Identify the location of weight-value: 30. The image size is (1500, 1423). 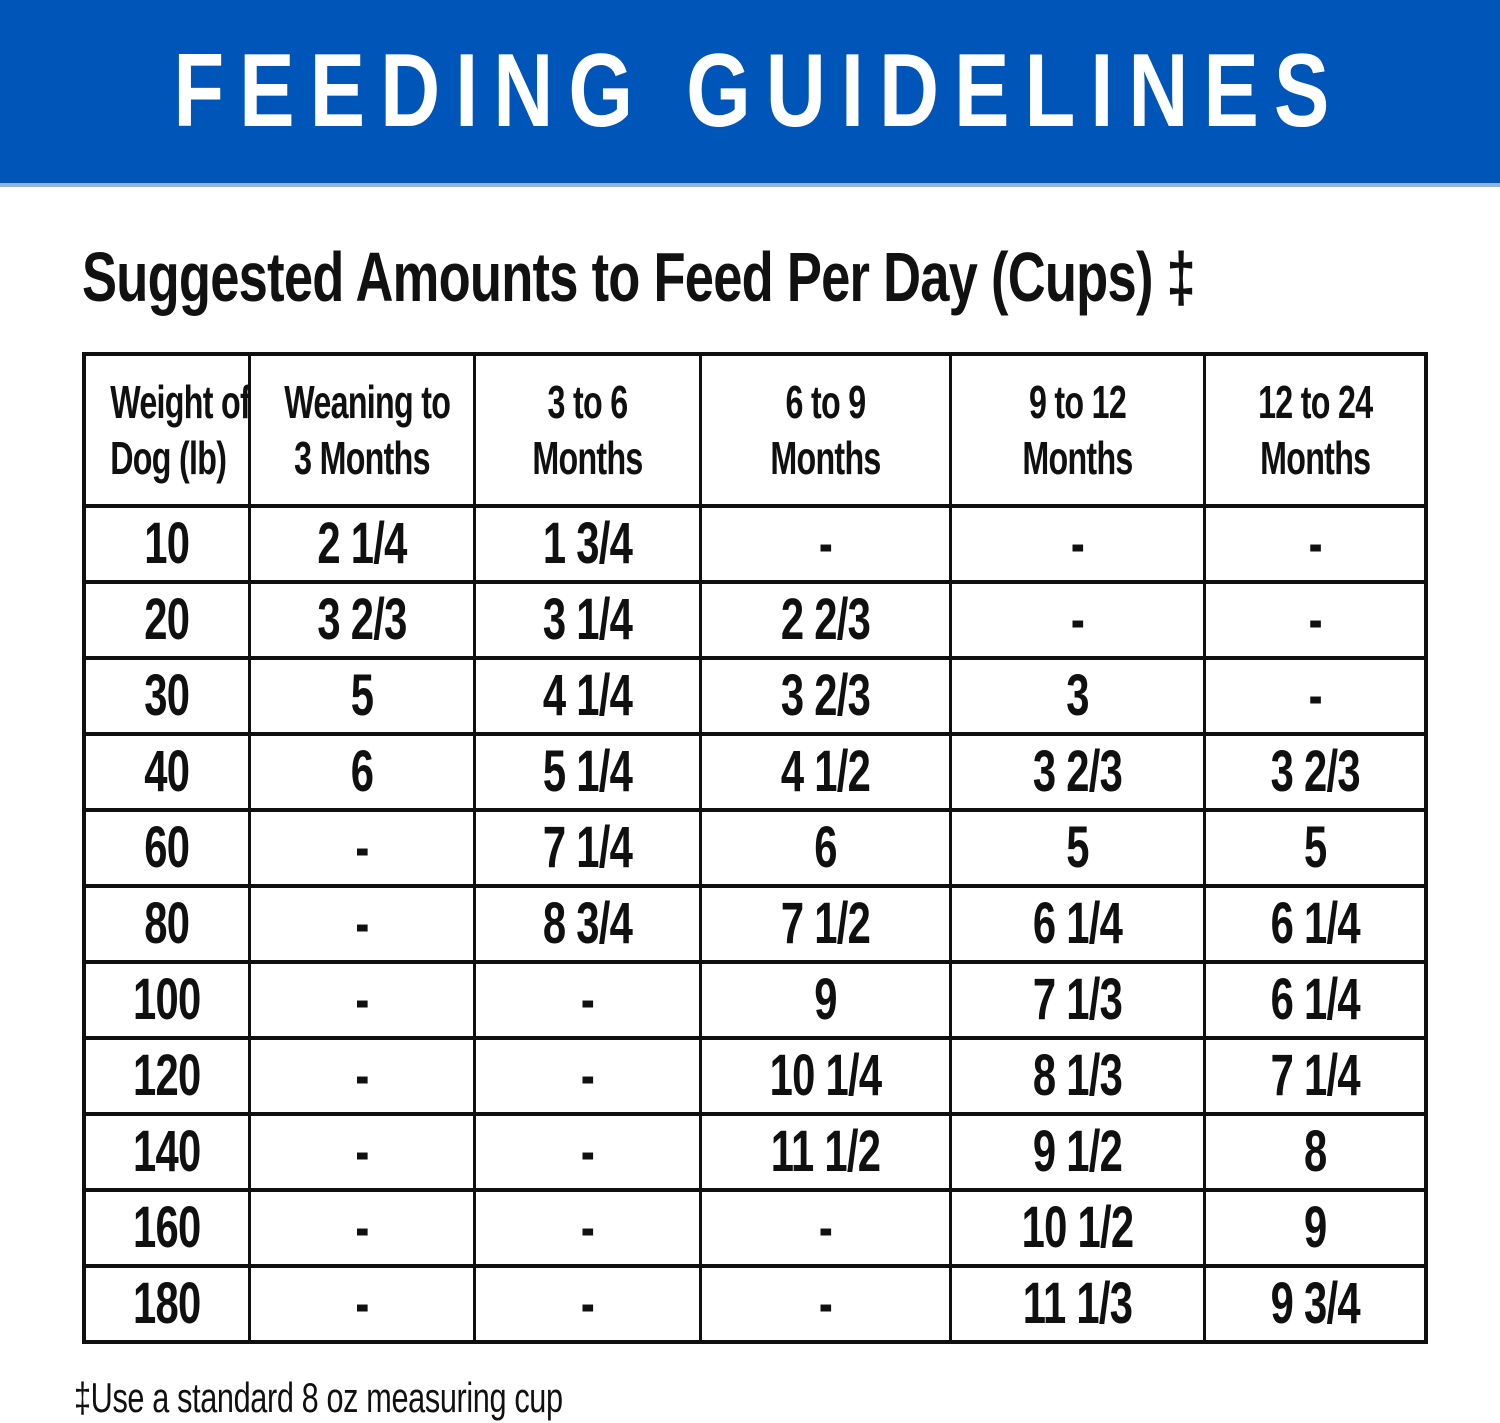
(167, 695).